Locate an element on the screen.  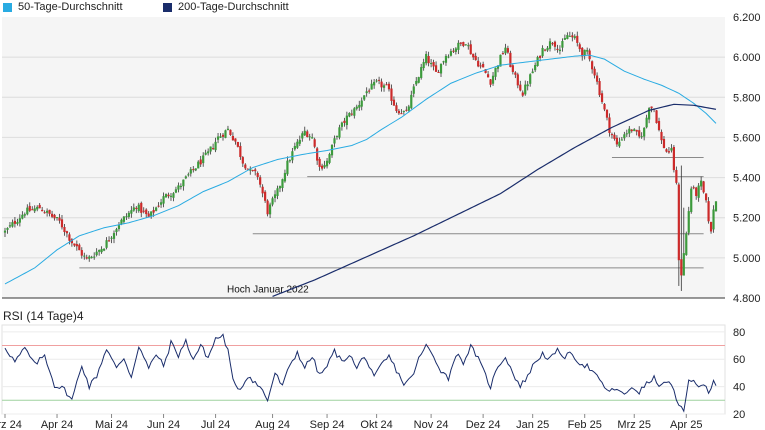
x-tick-label: Apr 24 is located at coordinates (57, 424).